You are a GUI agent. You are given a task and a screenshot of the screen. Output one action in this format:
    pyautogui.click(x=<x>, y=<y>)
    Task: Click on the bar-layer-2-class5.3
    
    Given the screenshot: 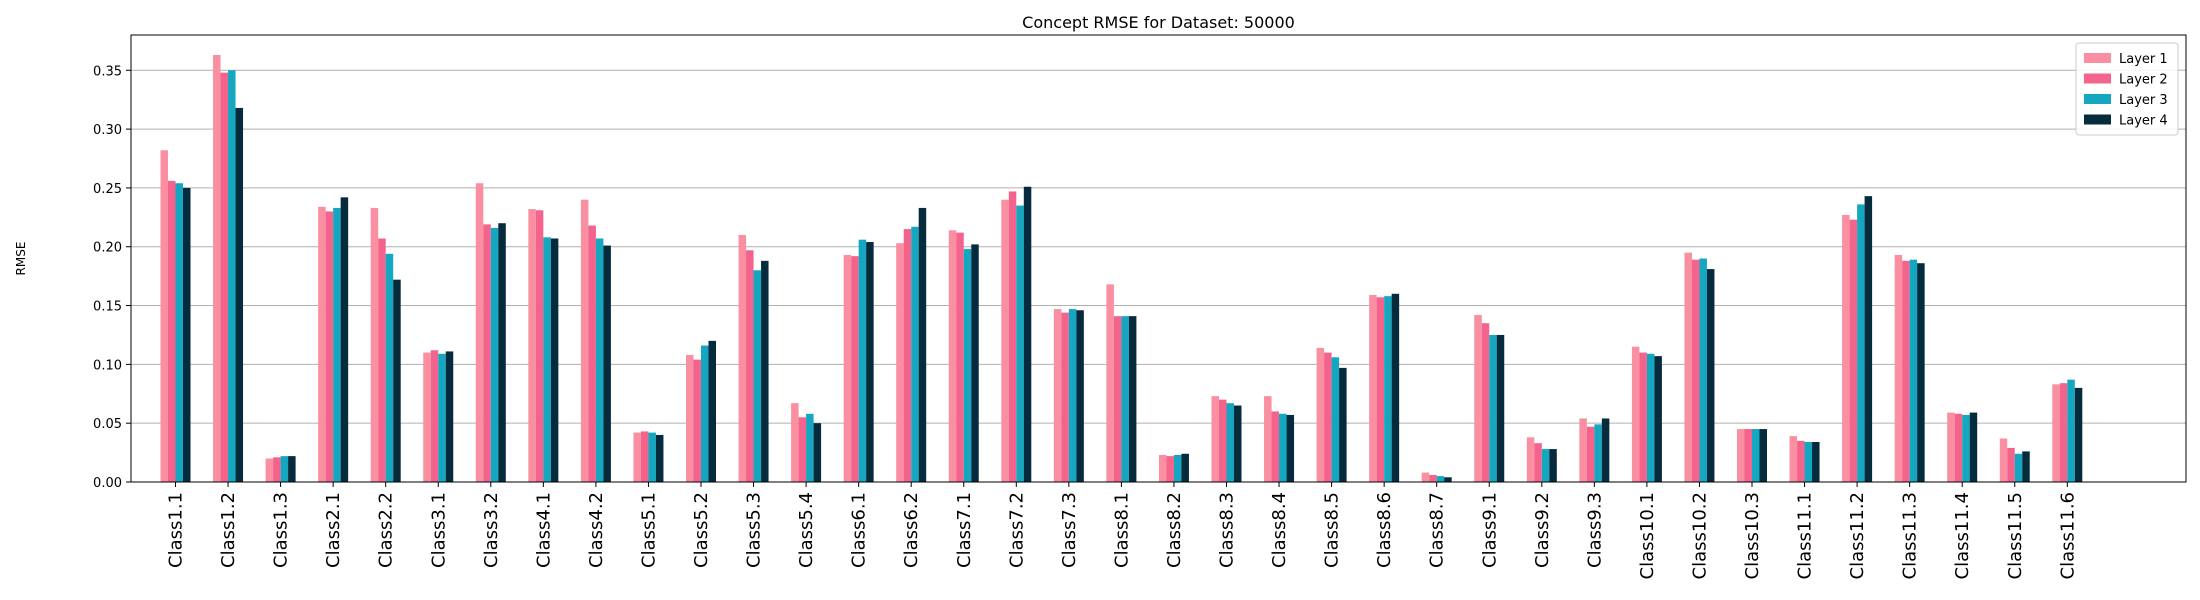 What is the action you would take?
    pyautogui.click(x=750, y=366)
    